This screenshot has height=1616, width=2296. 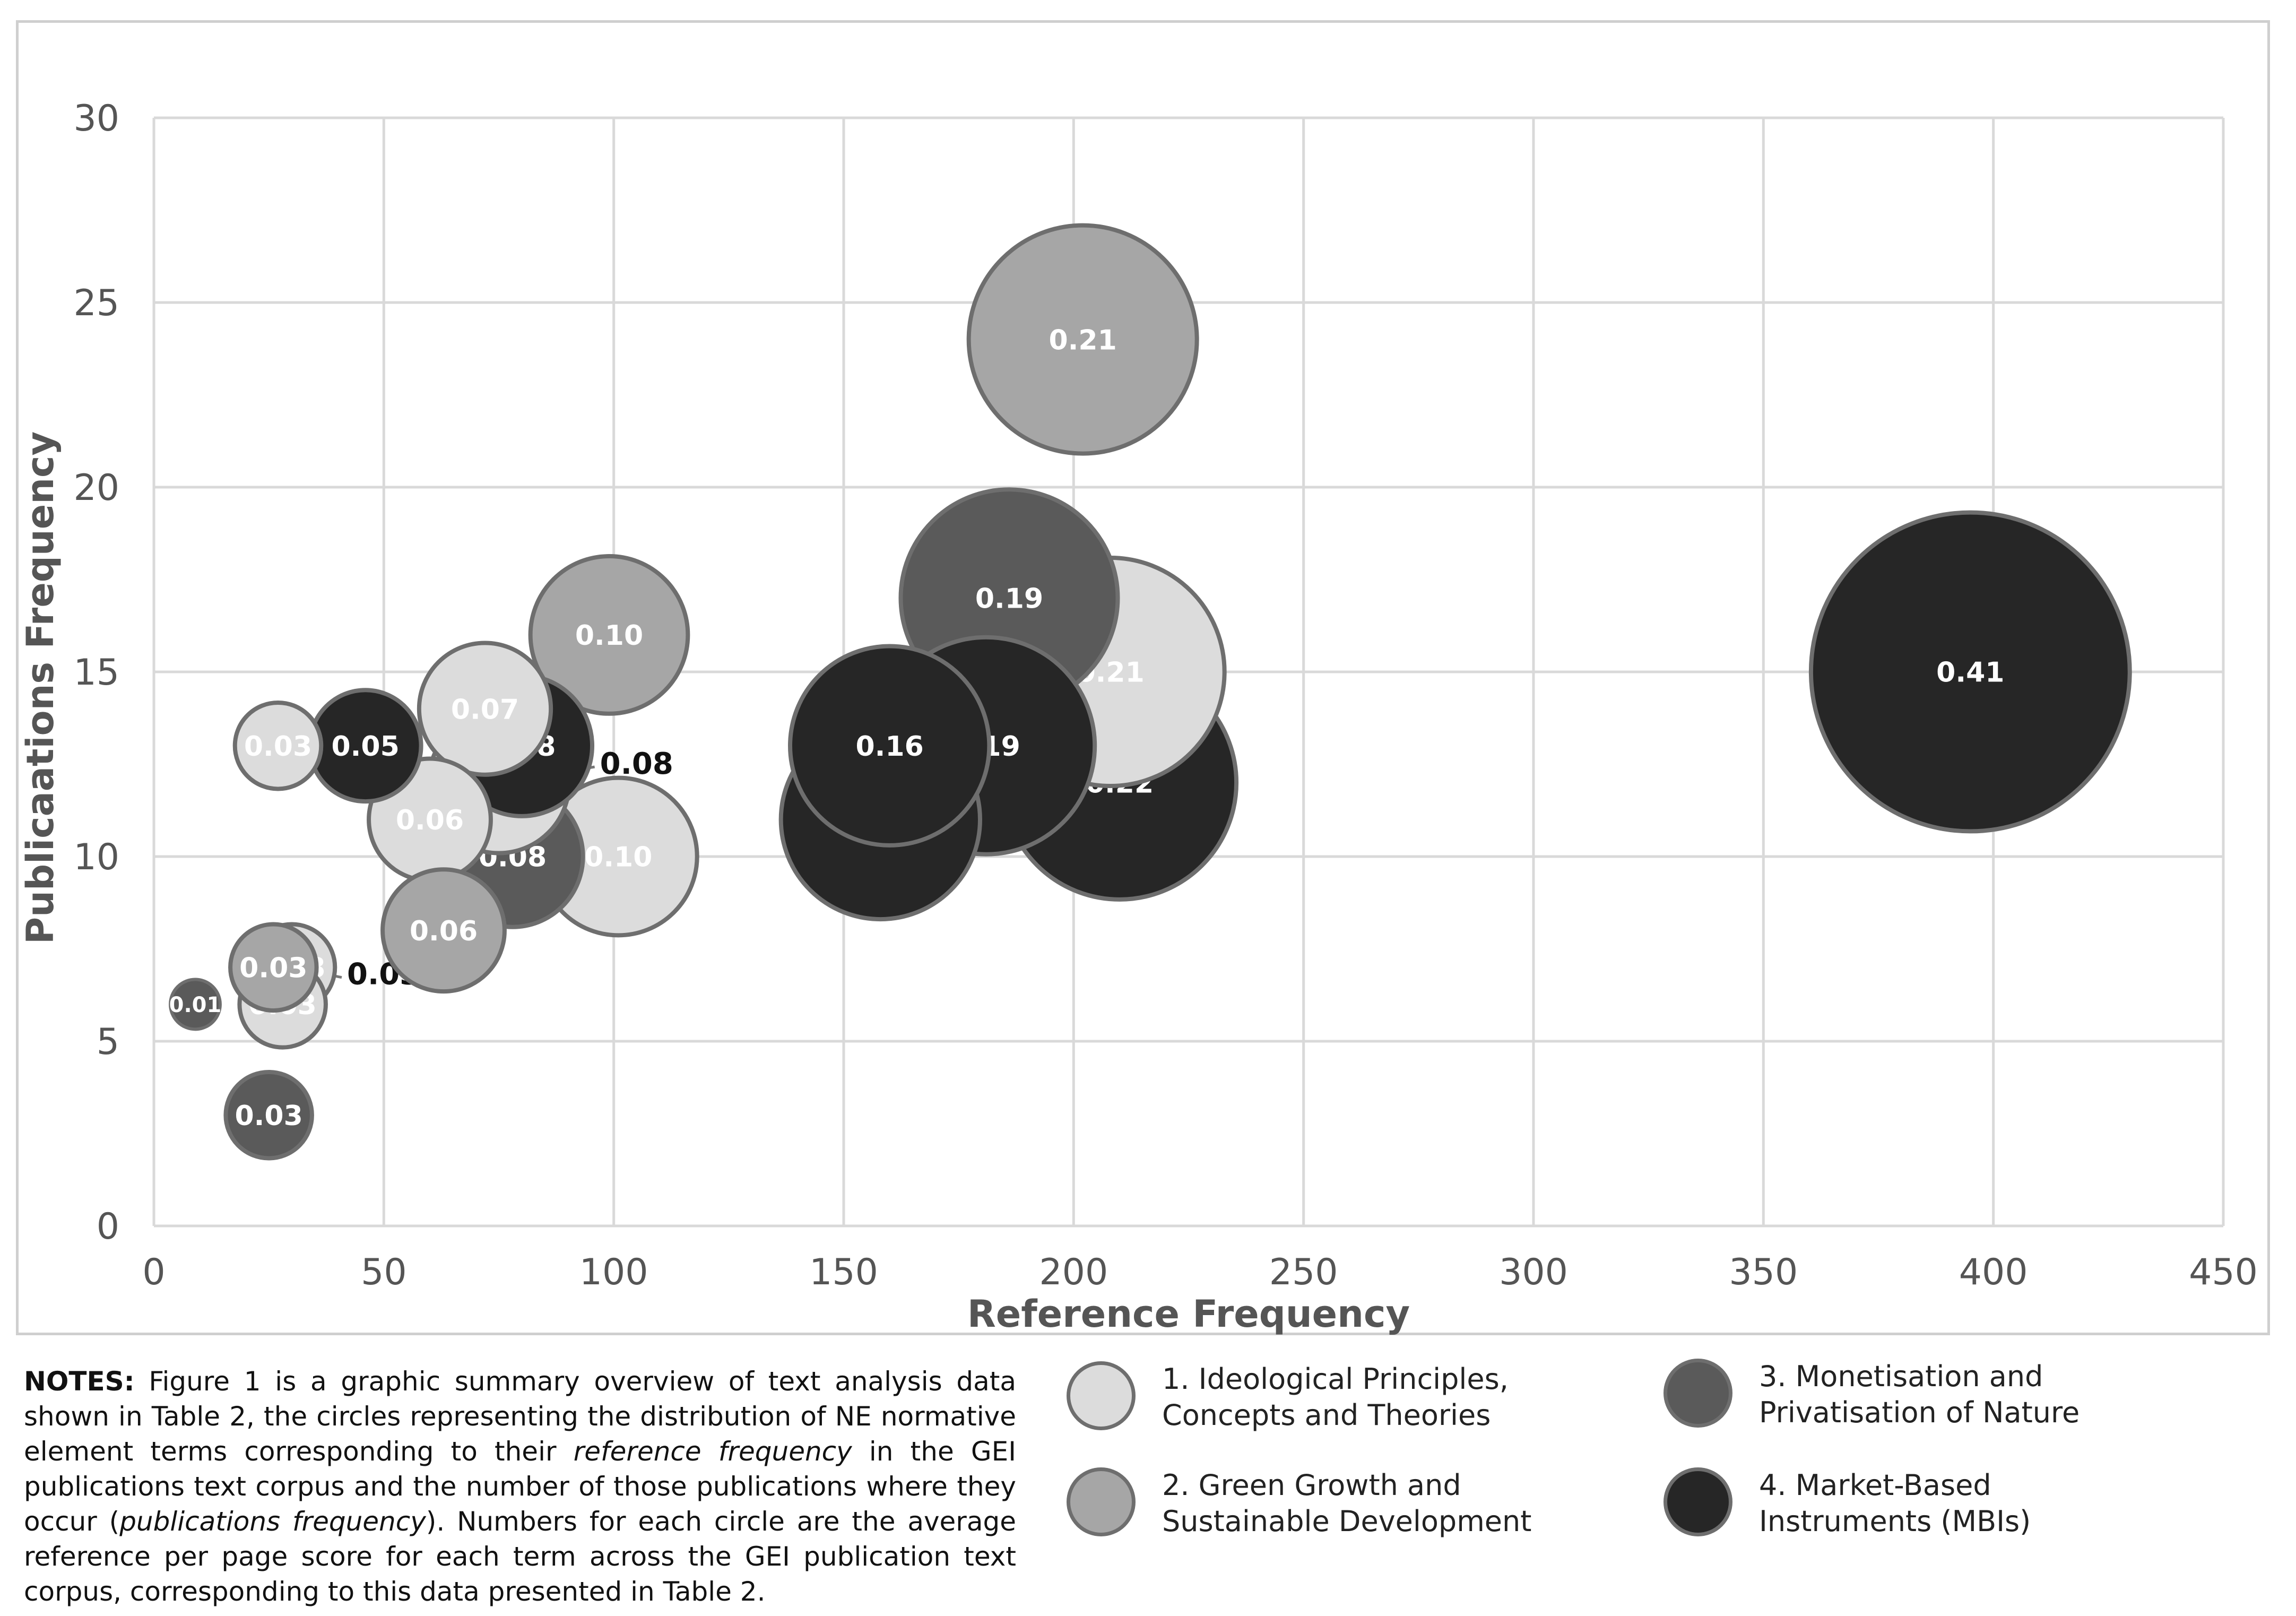 I want to click on x-axis-title: Reference Frequency, so click(x=1188, y=1314).